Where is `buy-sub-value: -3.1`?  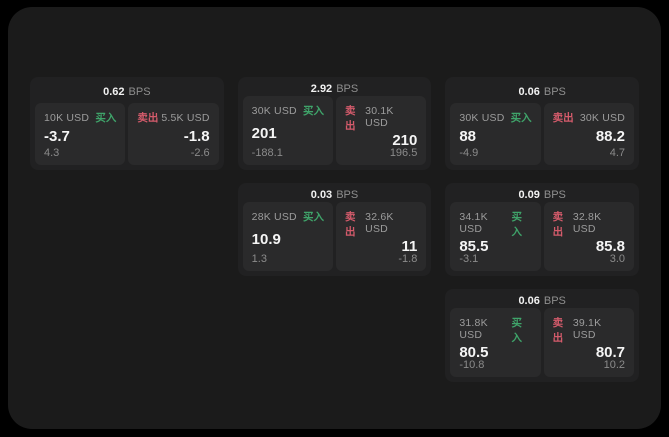 buy-sub-value: -3.1 is located at coordinates (469, 259).